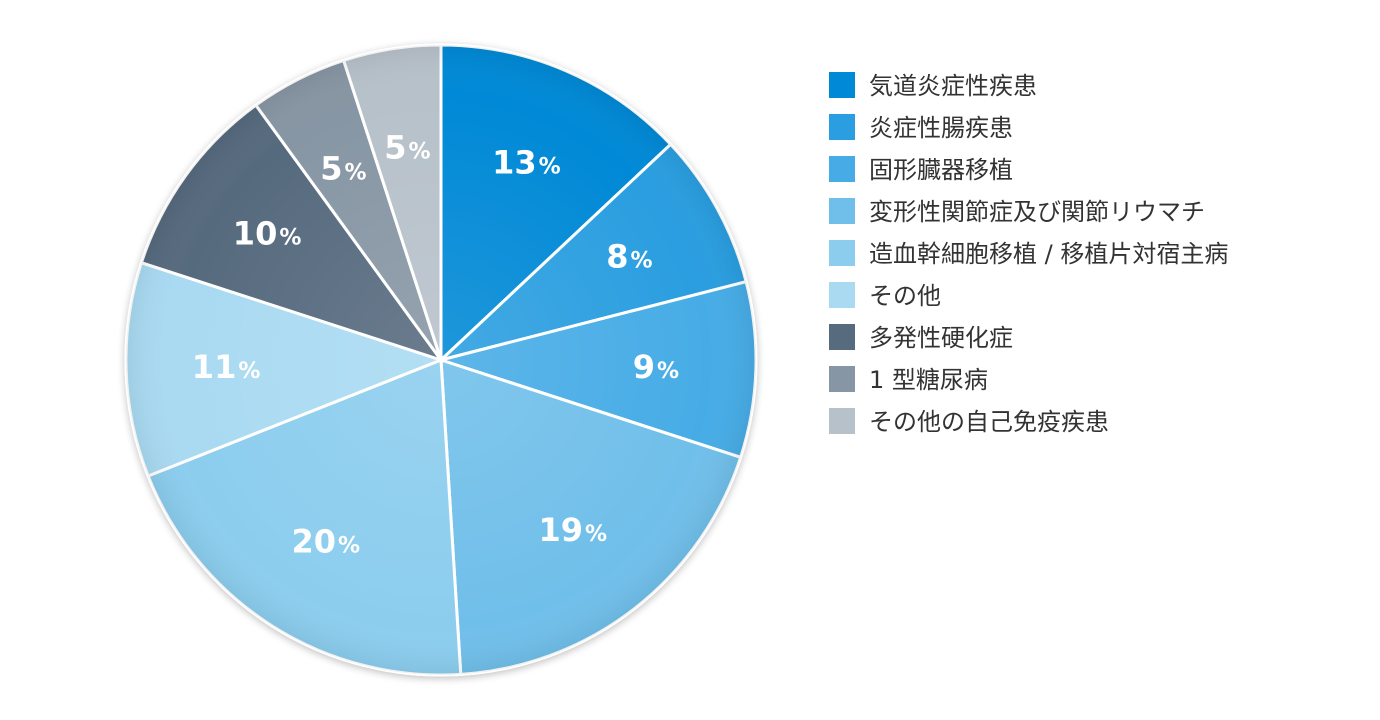 The height and width of the screenshot is (720, 1380). I want to click on slice-value-label-2: 8%, so click(629, 256).